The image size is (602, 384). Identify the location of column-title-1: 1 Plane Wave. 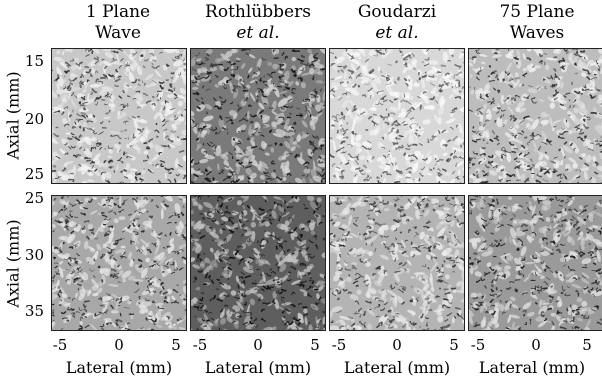
(118, 23).